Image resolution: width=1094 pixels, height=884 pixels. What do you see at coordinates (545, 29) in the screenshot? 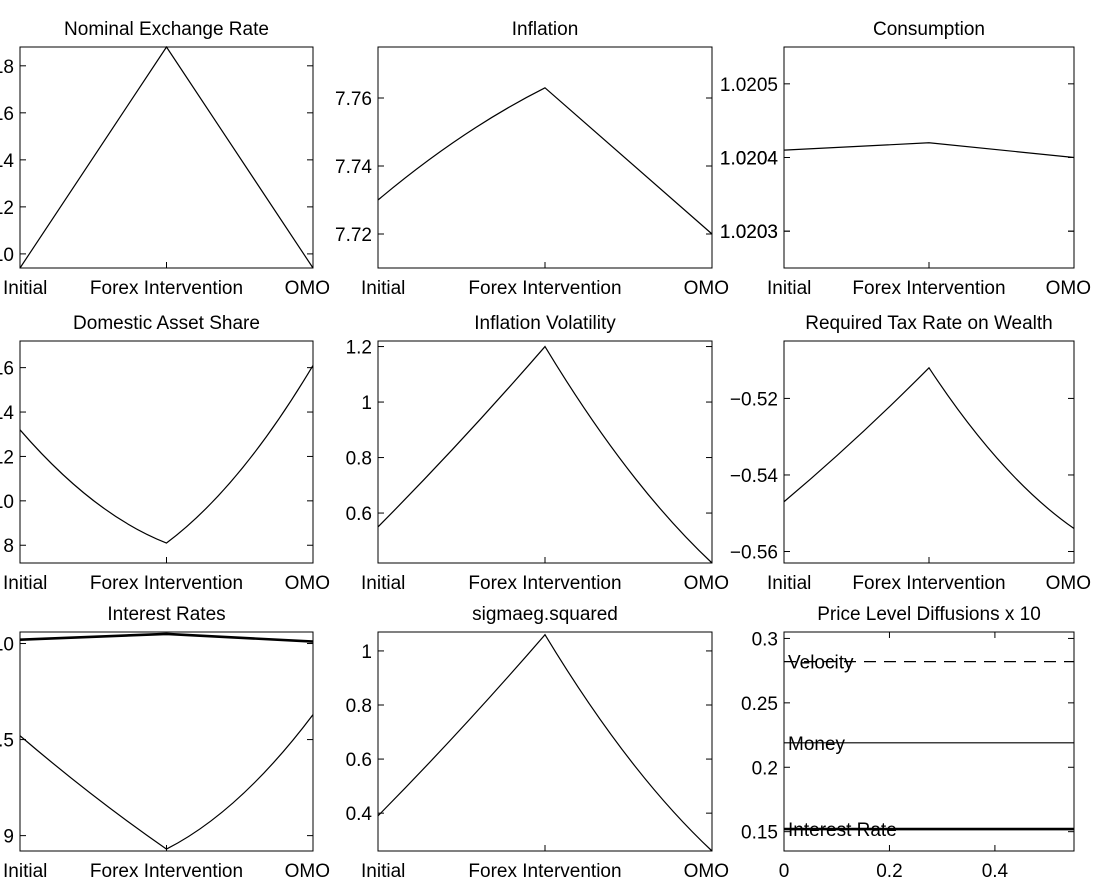
I see `subplot-title: Inflation` at bounding box center [545, 29].